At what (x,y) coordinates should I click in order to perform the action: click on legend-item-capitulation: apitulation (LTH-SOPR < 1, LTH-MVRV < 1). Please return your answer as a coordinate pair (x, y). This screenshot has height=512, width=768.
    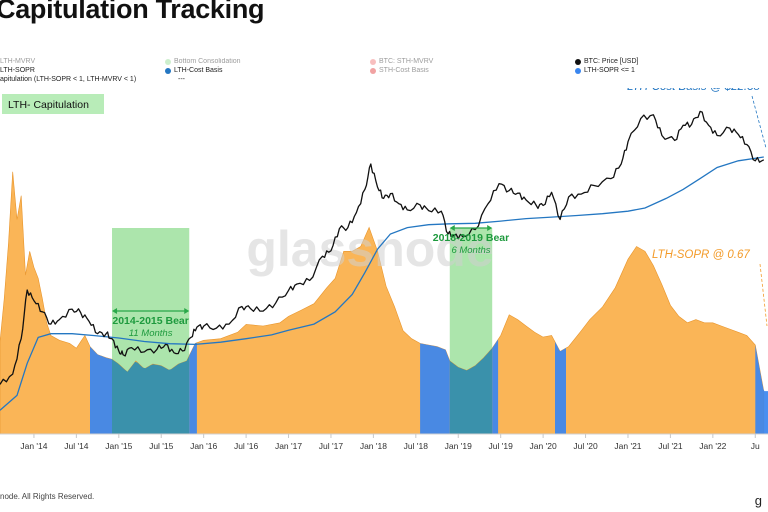
    Looking at the image, I should click on (68, 79).